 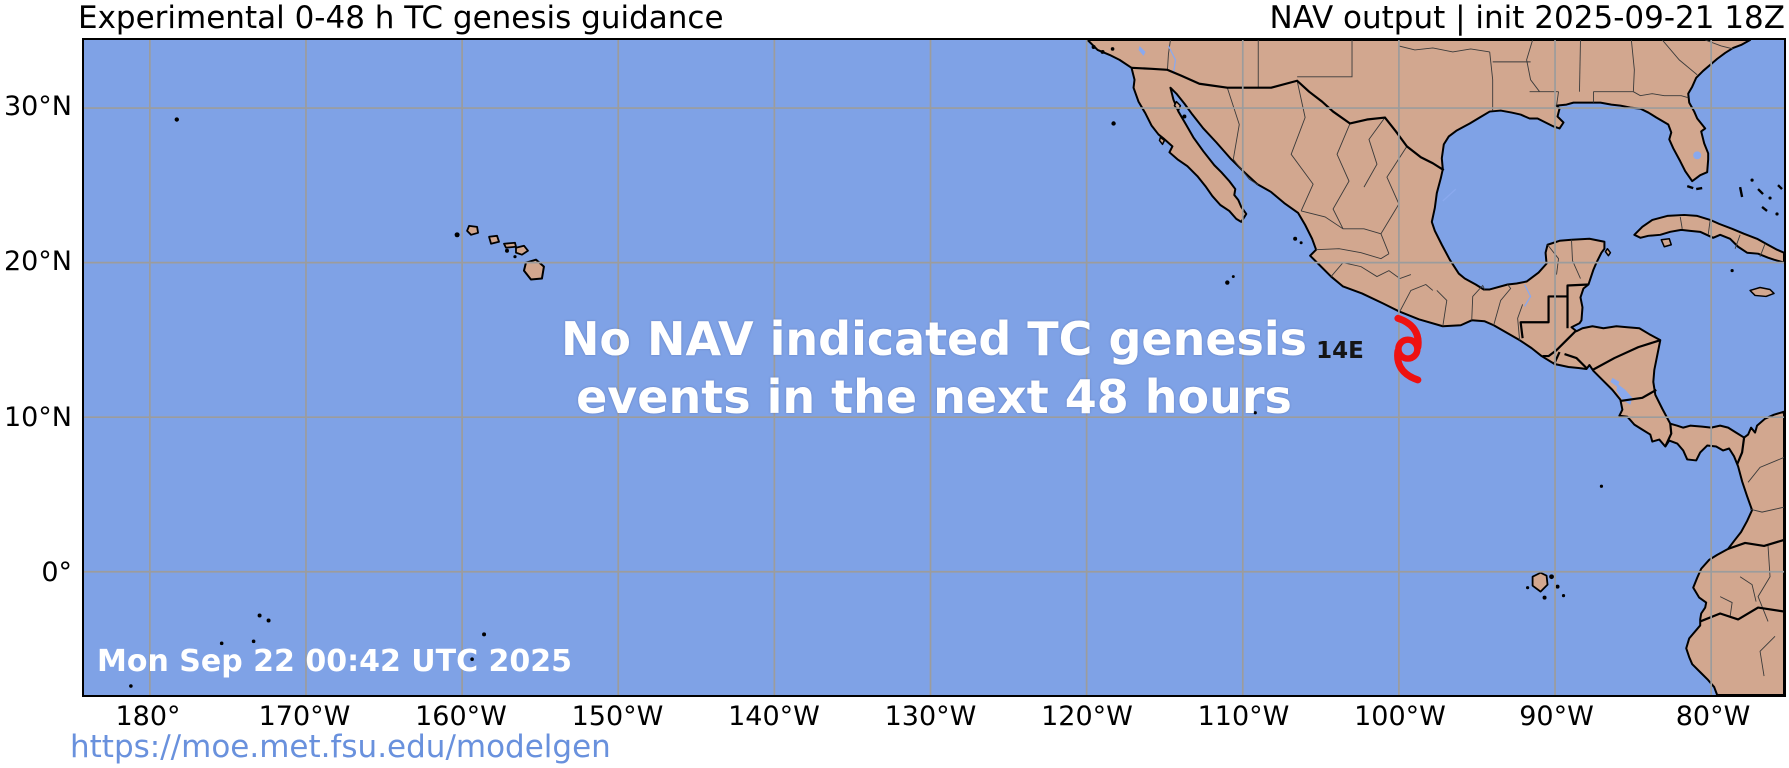 What do you see at coordinates (1408, 349) in the screenshot?
I see `tropical-cyclone-icon` at bounding box center [1408, 349].